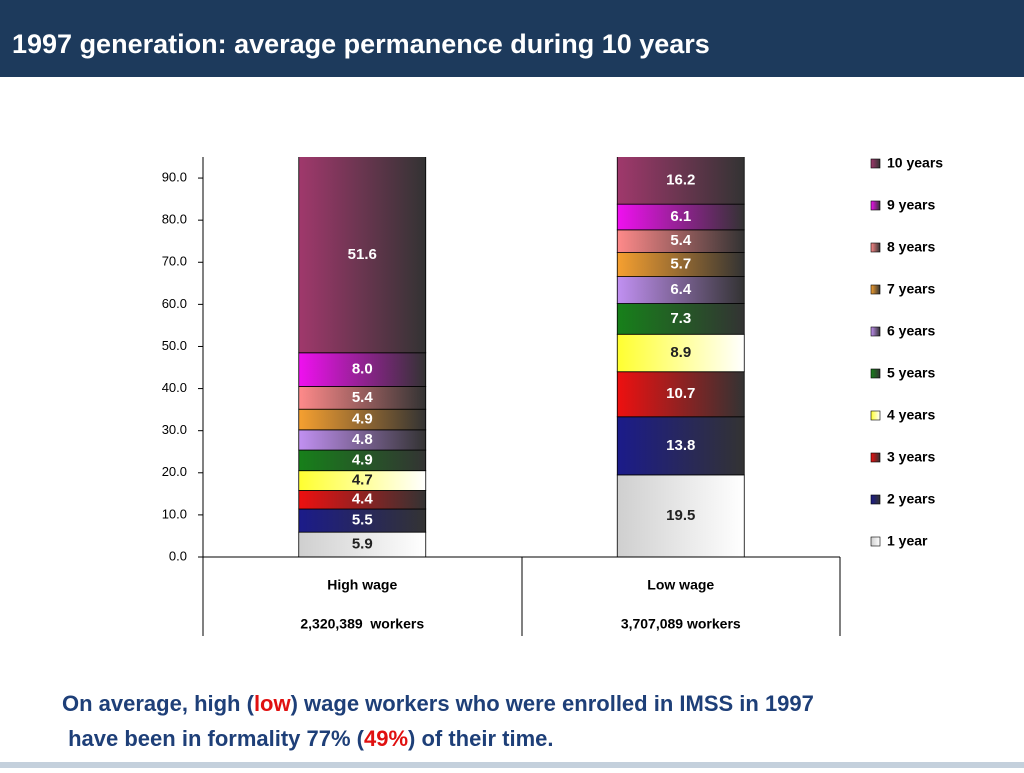  What do you see at coordinates (911, 205) in the screenshot?
I see `legend-label: 9 years` at bounding box center [911, 205].